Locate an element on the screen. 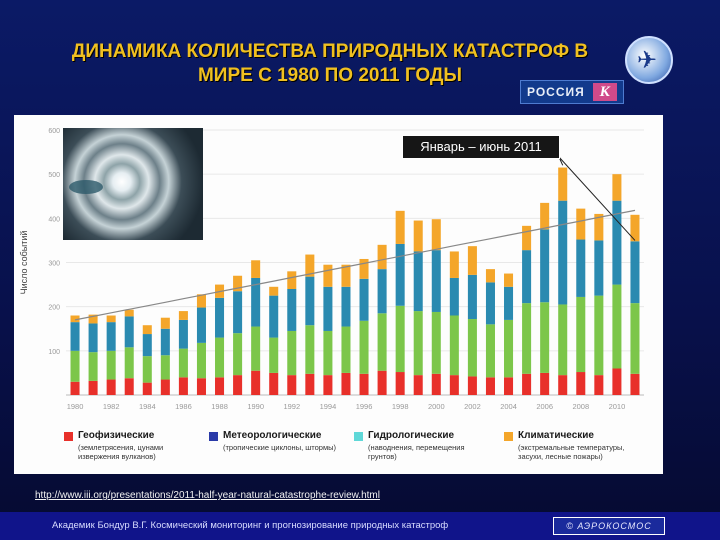 This screenshot has height=540, width=720. x-tick-label: 1984 is located at coordinates (147, 406).